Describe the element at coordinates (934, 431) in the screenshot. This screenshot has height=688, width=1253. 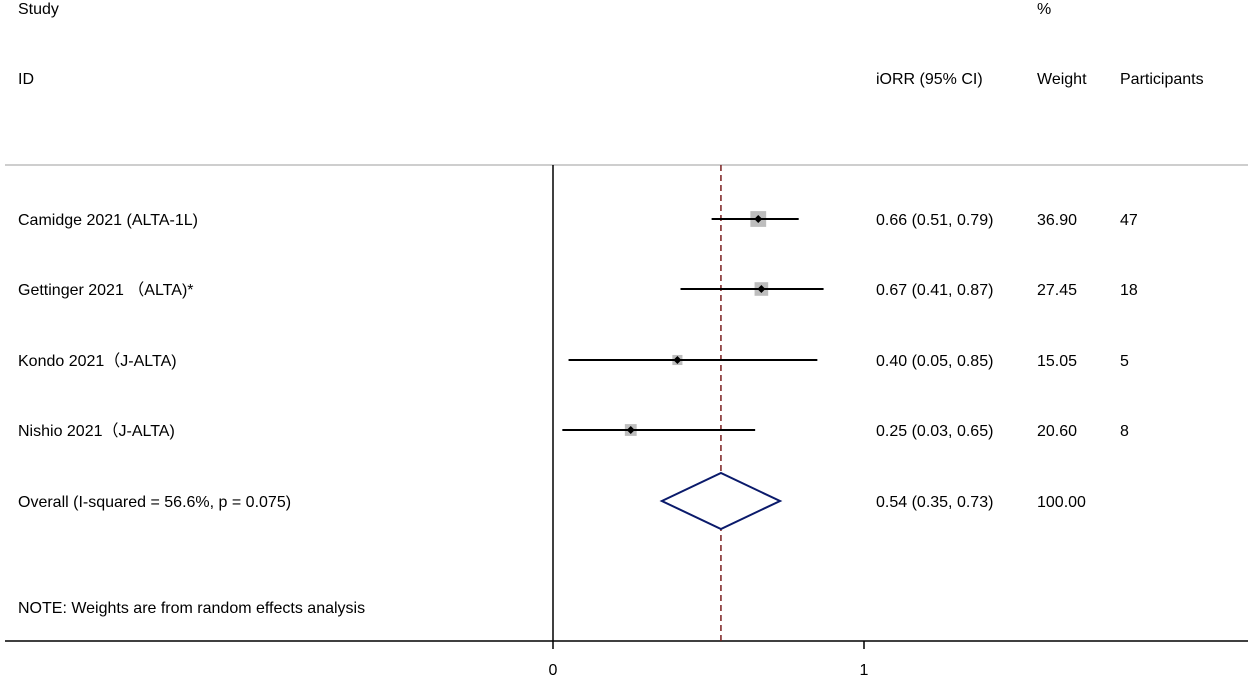
I see `study-estimate-label: 0.25 (0.03, 0.65)` at that location.